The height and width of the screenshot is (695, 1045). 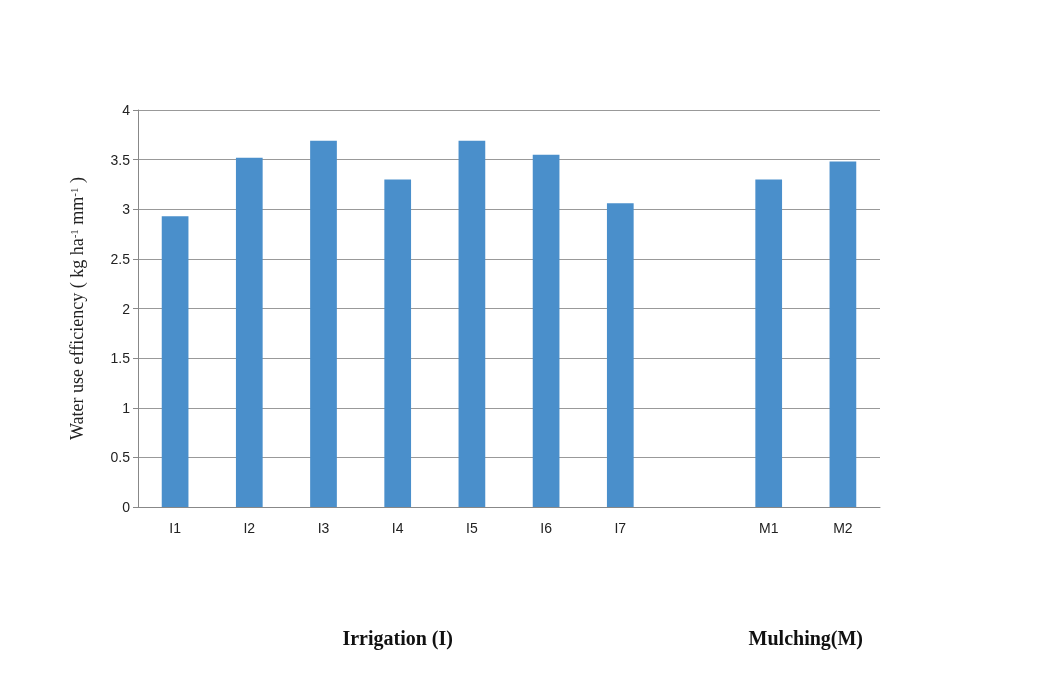 What do you see at coordinates (472, 528) in the screenshot?
I see `x-tick-label: I5` at bounding box center [472, 528].